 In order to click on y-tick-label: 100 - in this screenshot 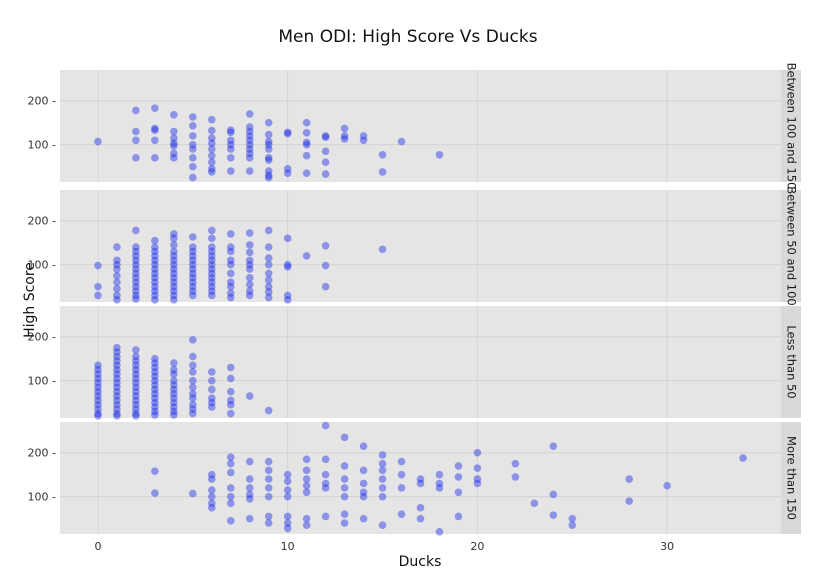, I will do `click(42, 497)`.